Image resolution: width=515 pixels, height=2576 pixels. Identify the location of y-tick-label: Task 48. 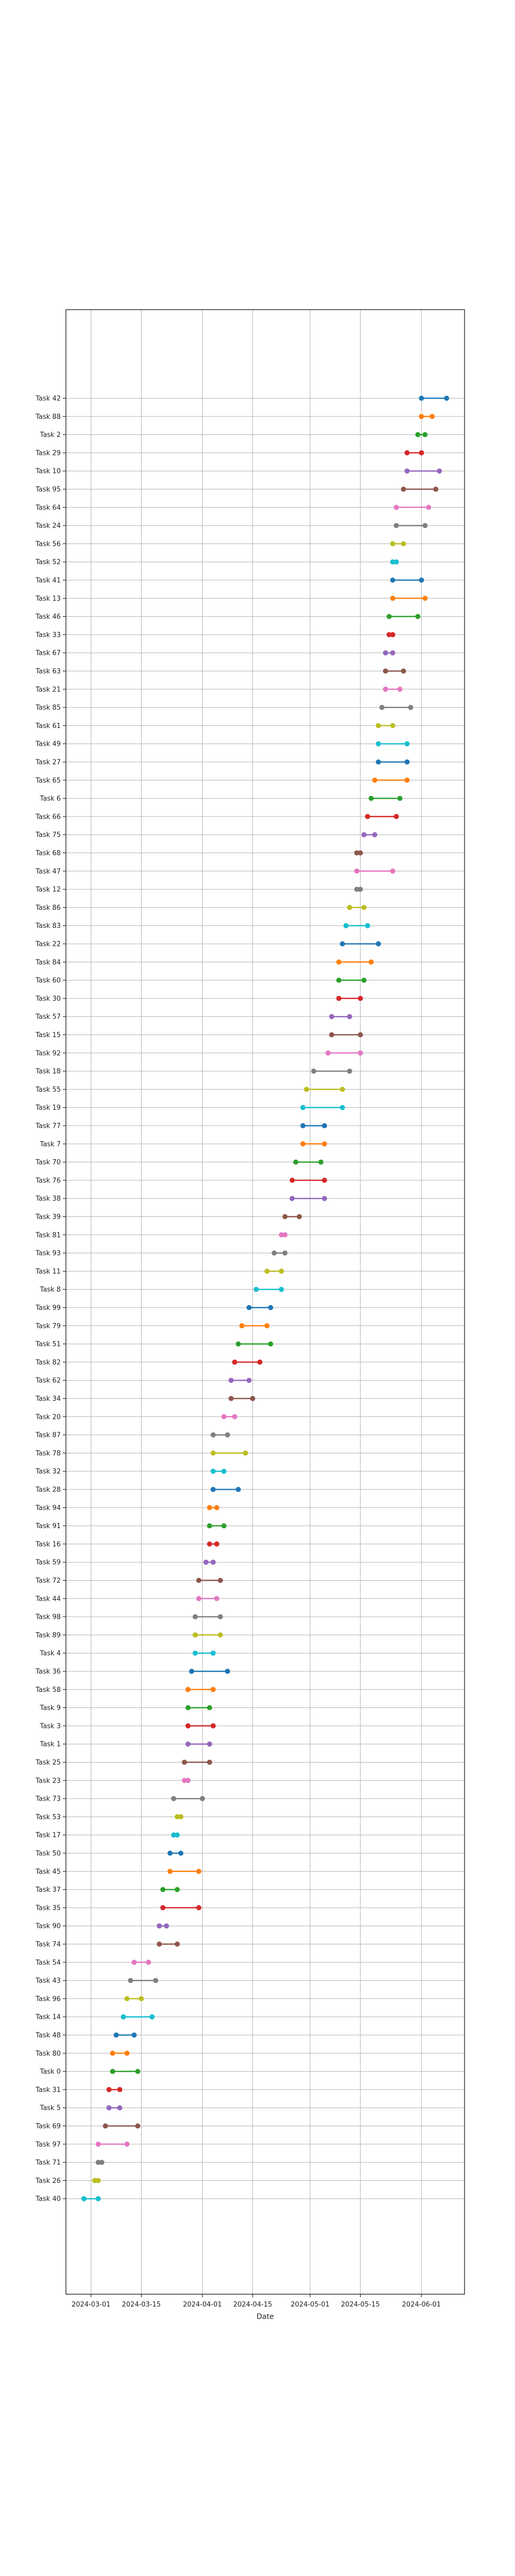
(48, 2036).